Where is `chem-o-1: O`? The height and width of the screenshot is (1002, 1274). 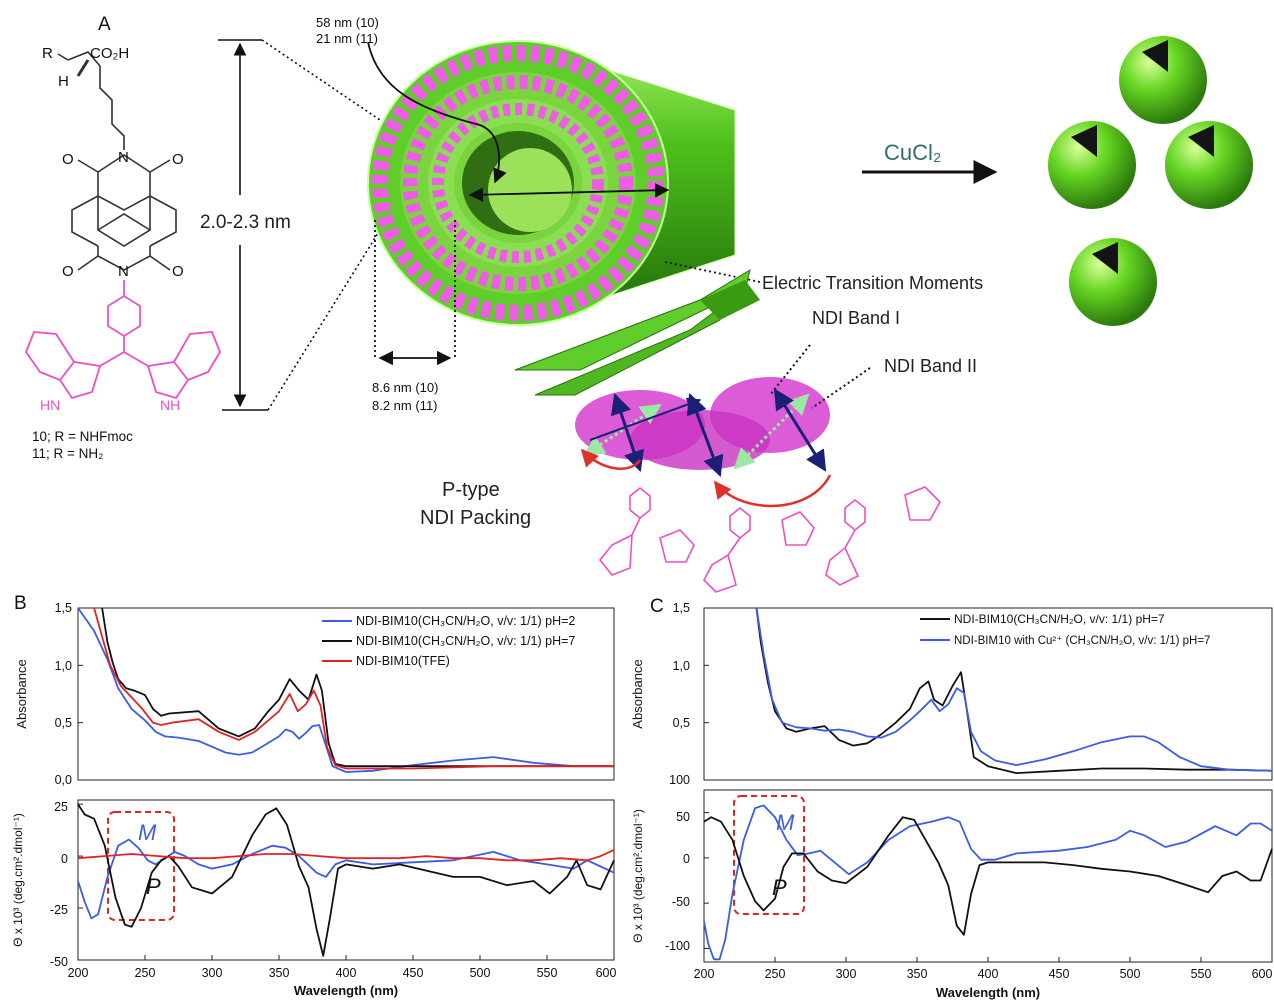 chem-o-1: O is located at coordinates (68, 159).